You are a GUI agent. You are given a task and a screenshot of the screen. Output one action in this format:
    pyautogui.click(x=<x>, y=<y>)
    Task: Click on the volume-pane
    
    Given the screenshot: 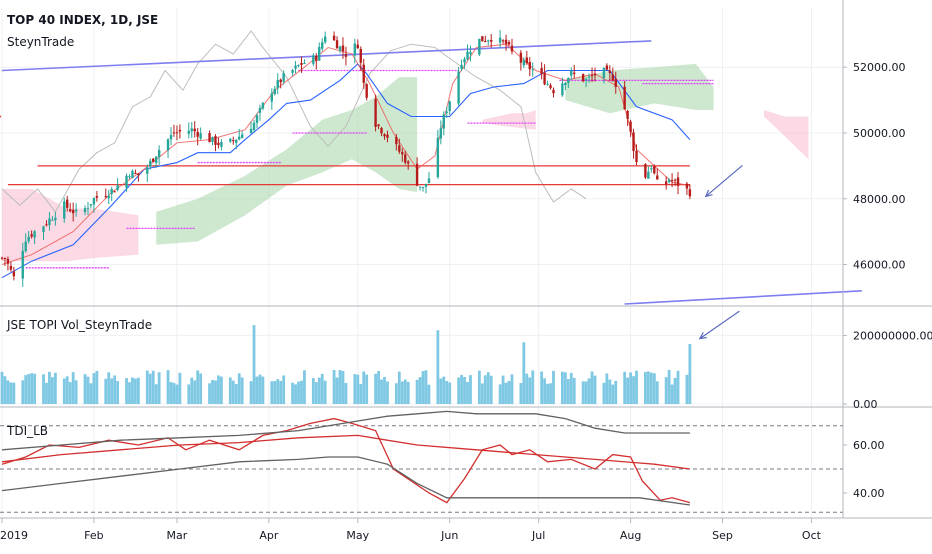 What is the action you would take?
    pyautogui.click(x=370, y=357)
    